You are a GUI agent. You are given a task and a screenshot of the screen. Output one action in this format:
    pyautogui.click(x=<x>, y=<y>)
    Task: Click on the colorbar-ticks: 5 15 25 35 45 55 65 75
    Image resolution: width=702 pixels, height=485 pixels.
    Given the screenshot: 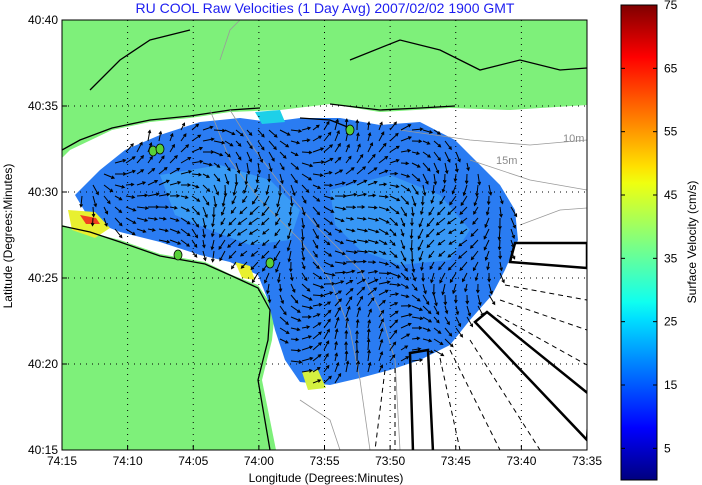 What is the action you would take?
    pyautogui.click(x=649, y=227)
    